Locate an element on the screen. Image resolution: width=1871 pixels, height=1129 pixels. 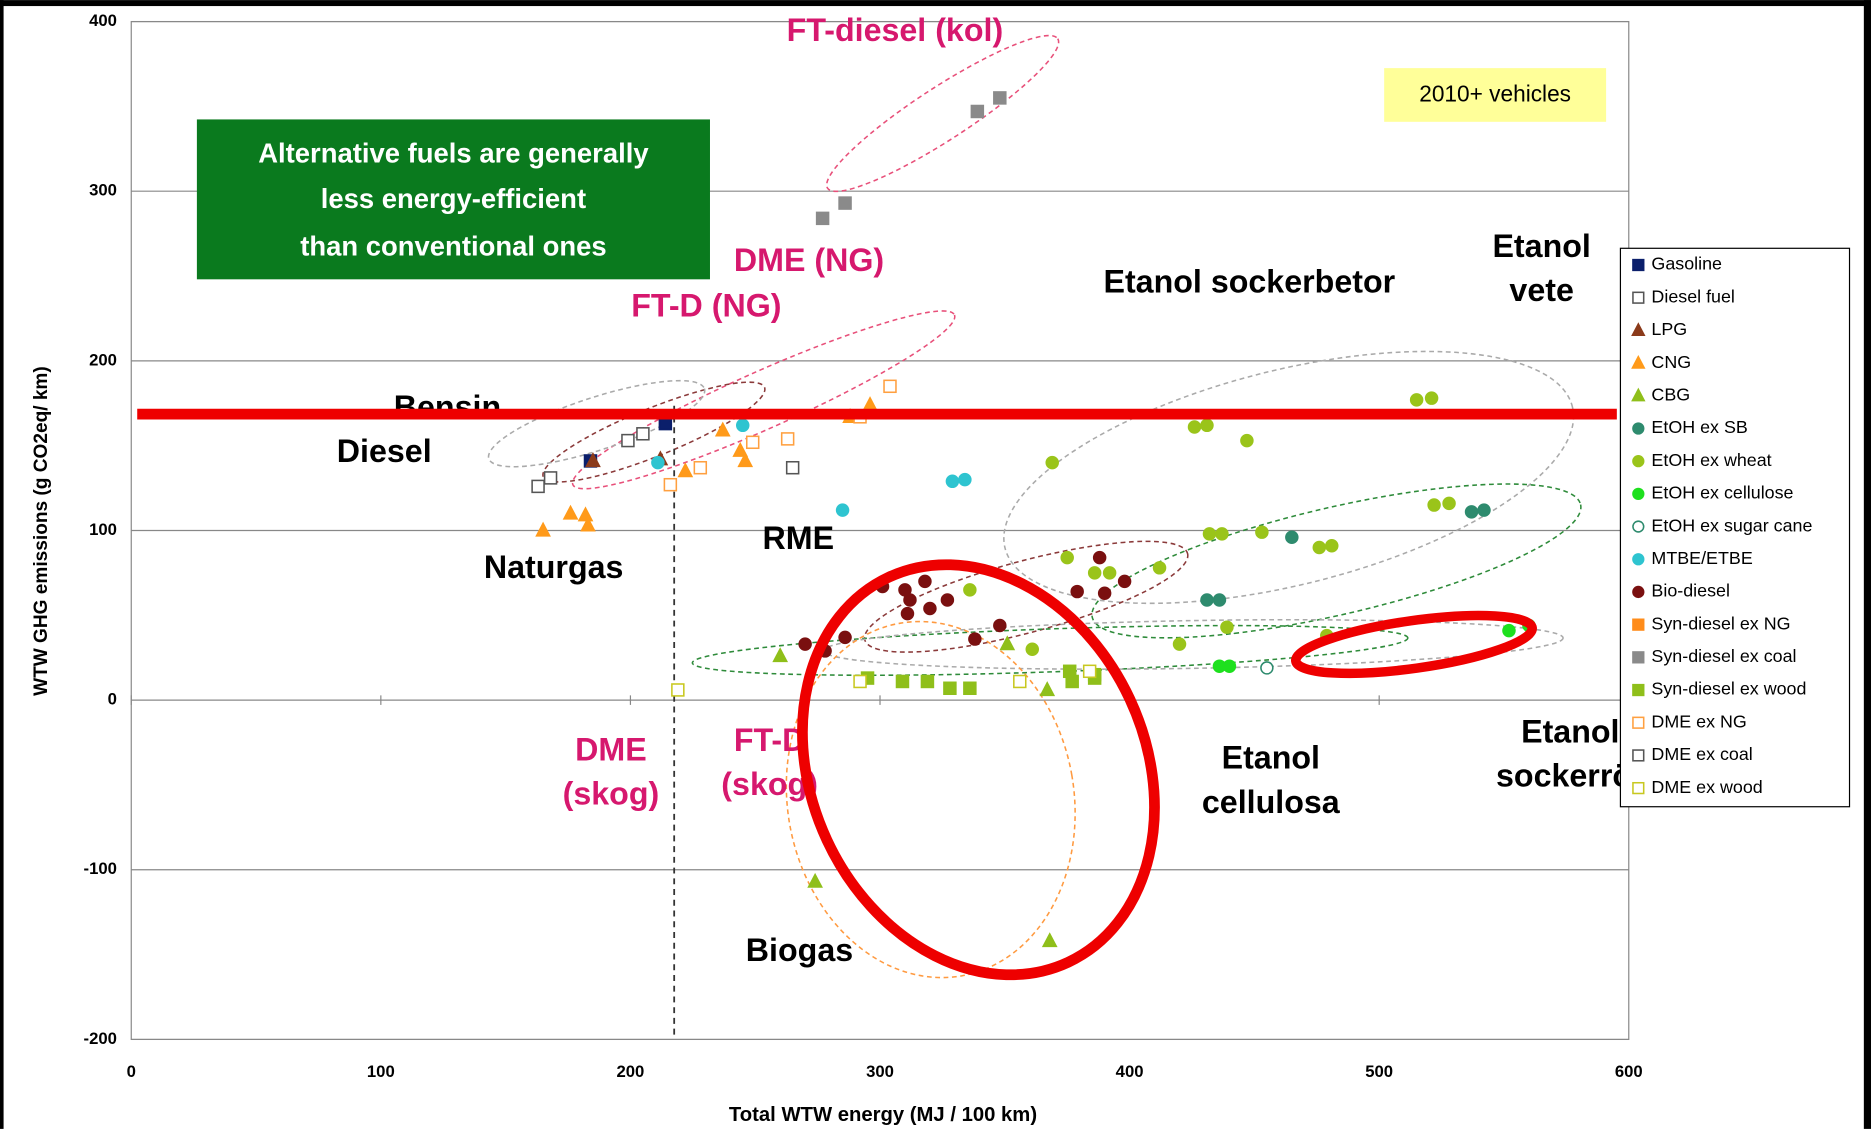
x-tick-label: 200 is located at coordinates (631, 1071).